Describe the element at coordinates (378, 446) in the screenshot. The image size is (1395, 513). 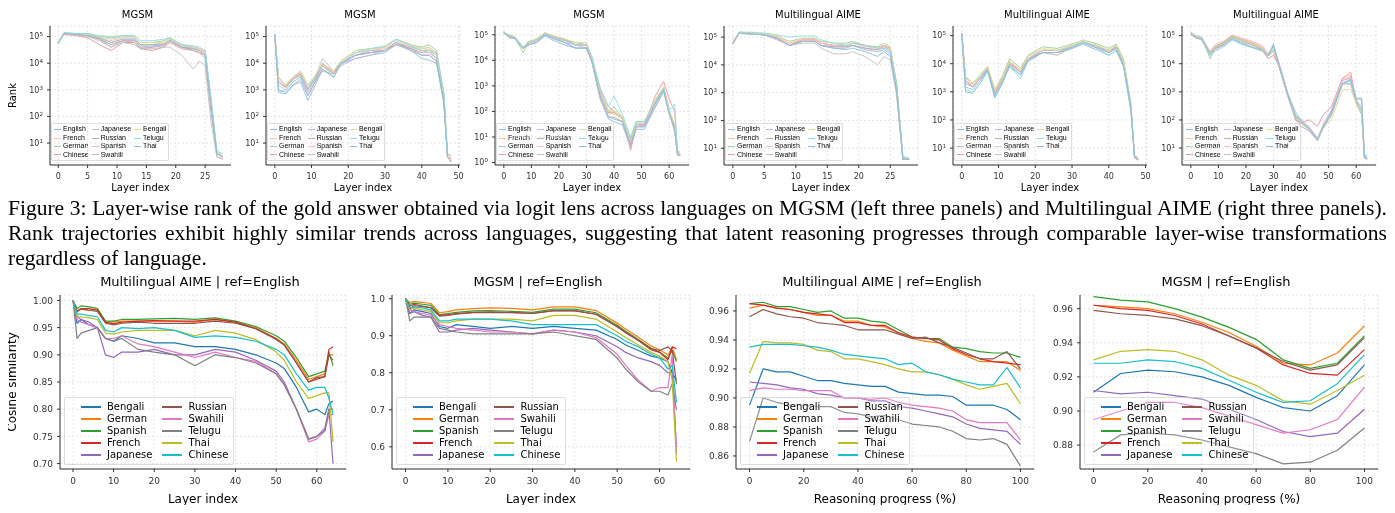
I see `y-tick-label: 0.6` at that location.